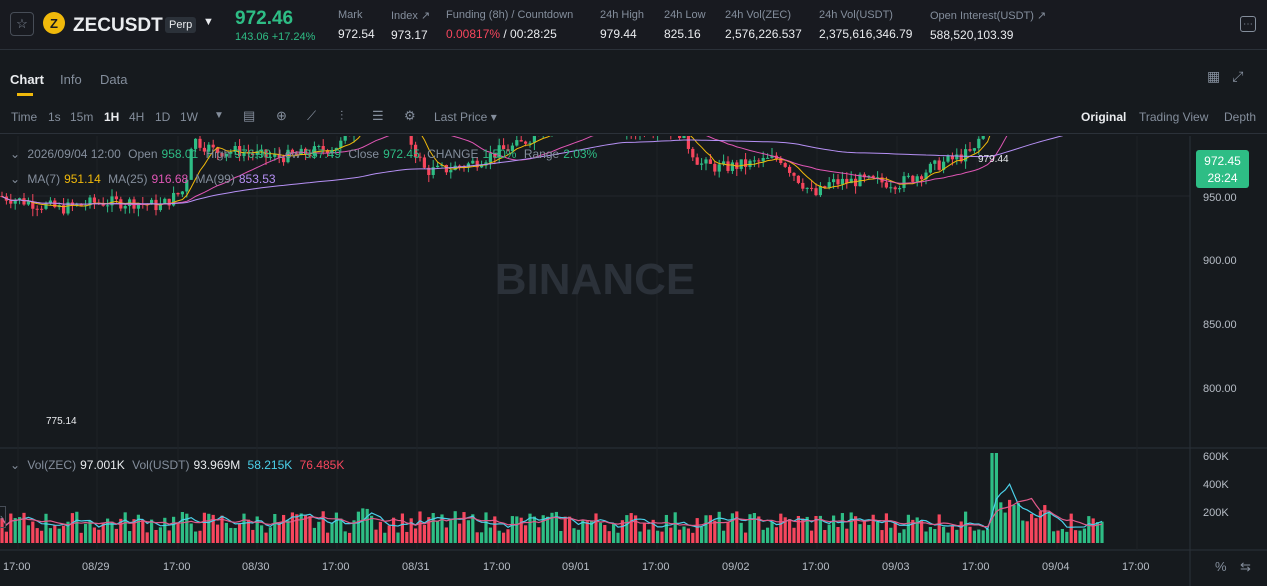  What do you see at coordinates (988, 26) in the screenshot?
I see `stat-open-interest: Open Interest(USDT) ↗ 588,520,103.39` at bounding box center [988, 26].